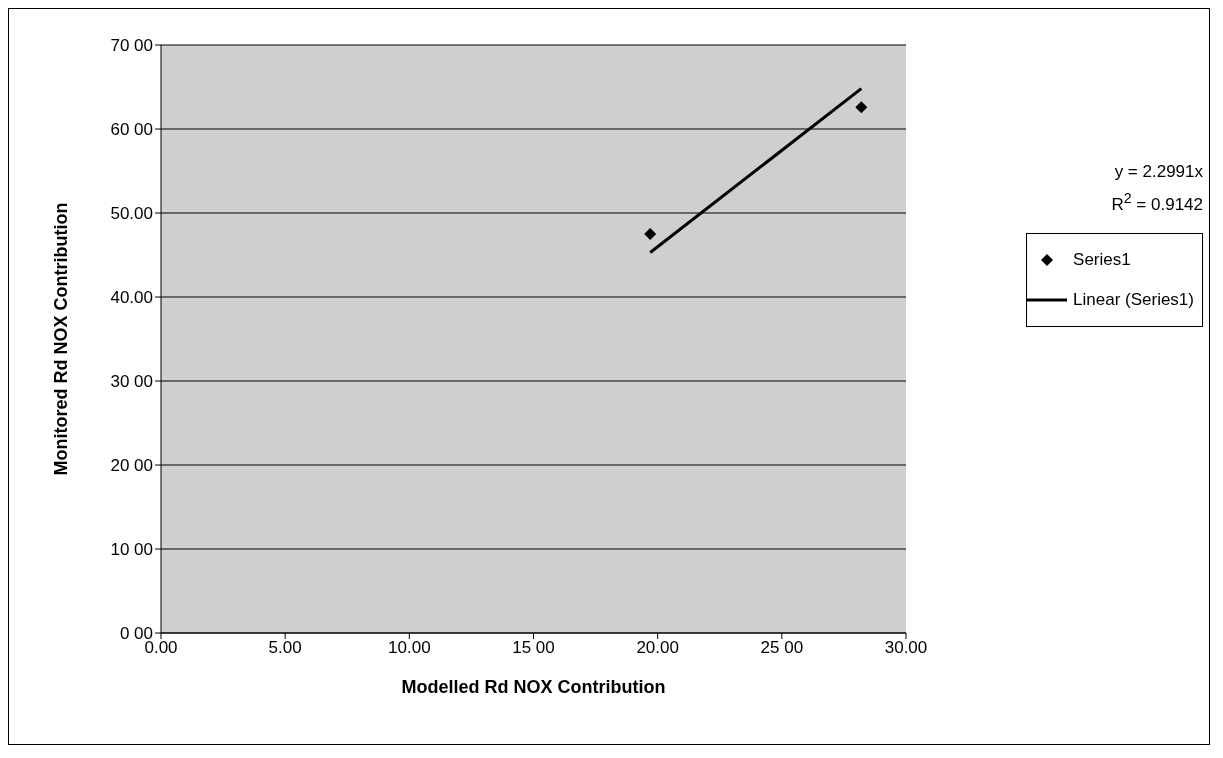 Image resolution: width=1223 pixels, height=758 pixels. What do you see at coordinates (1102, 260) in the screenshot?
I see `legend-label: Series1` at bounding box center [1102, 260].